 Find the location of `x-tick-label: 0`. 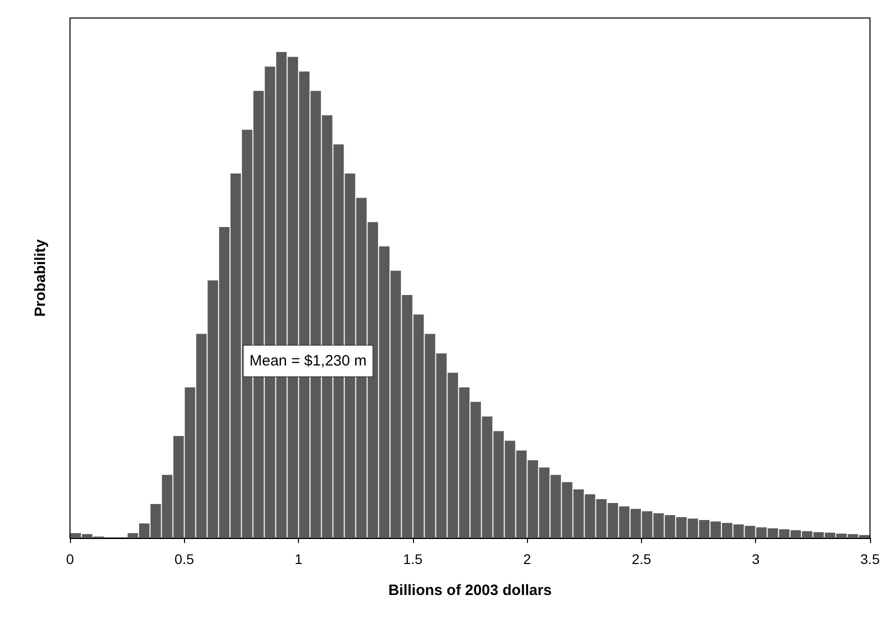

x-tick-label: 0 is located at coordinates (70, 559).